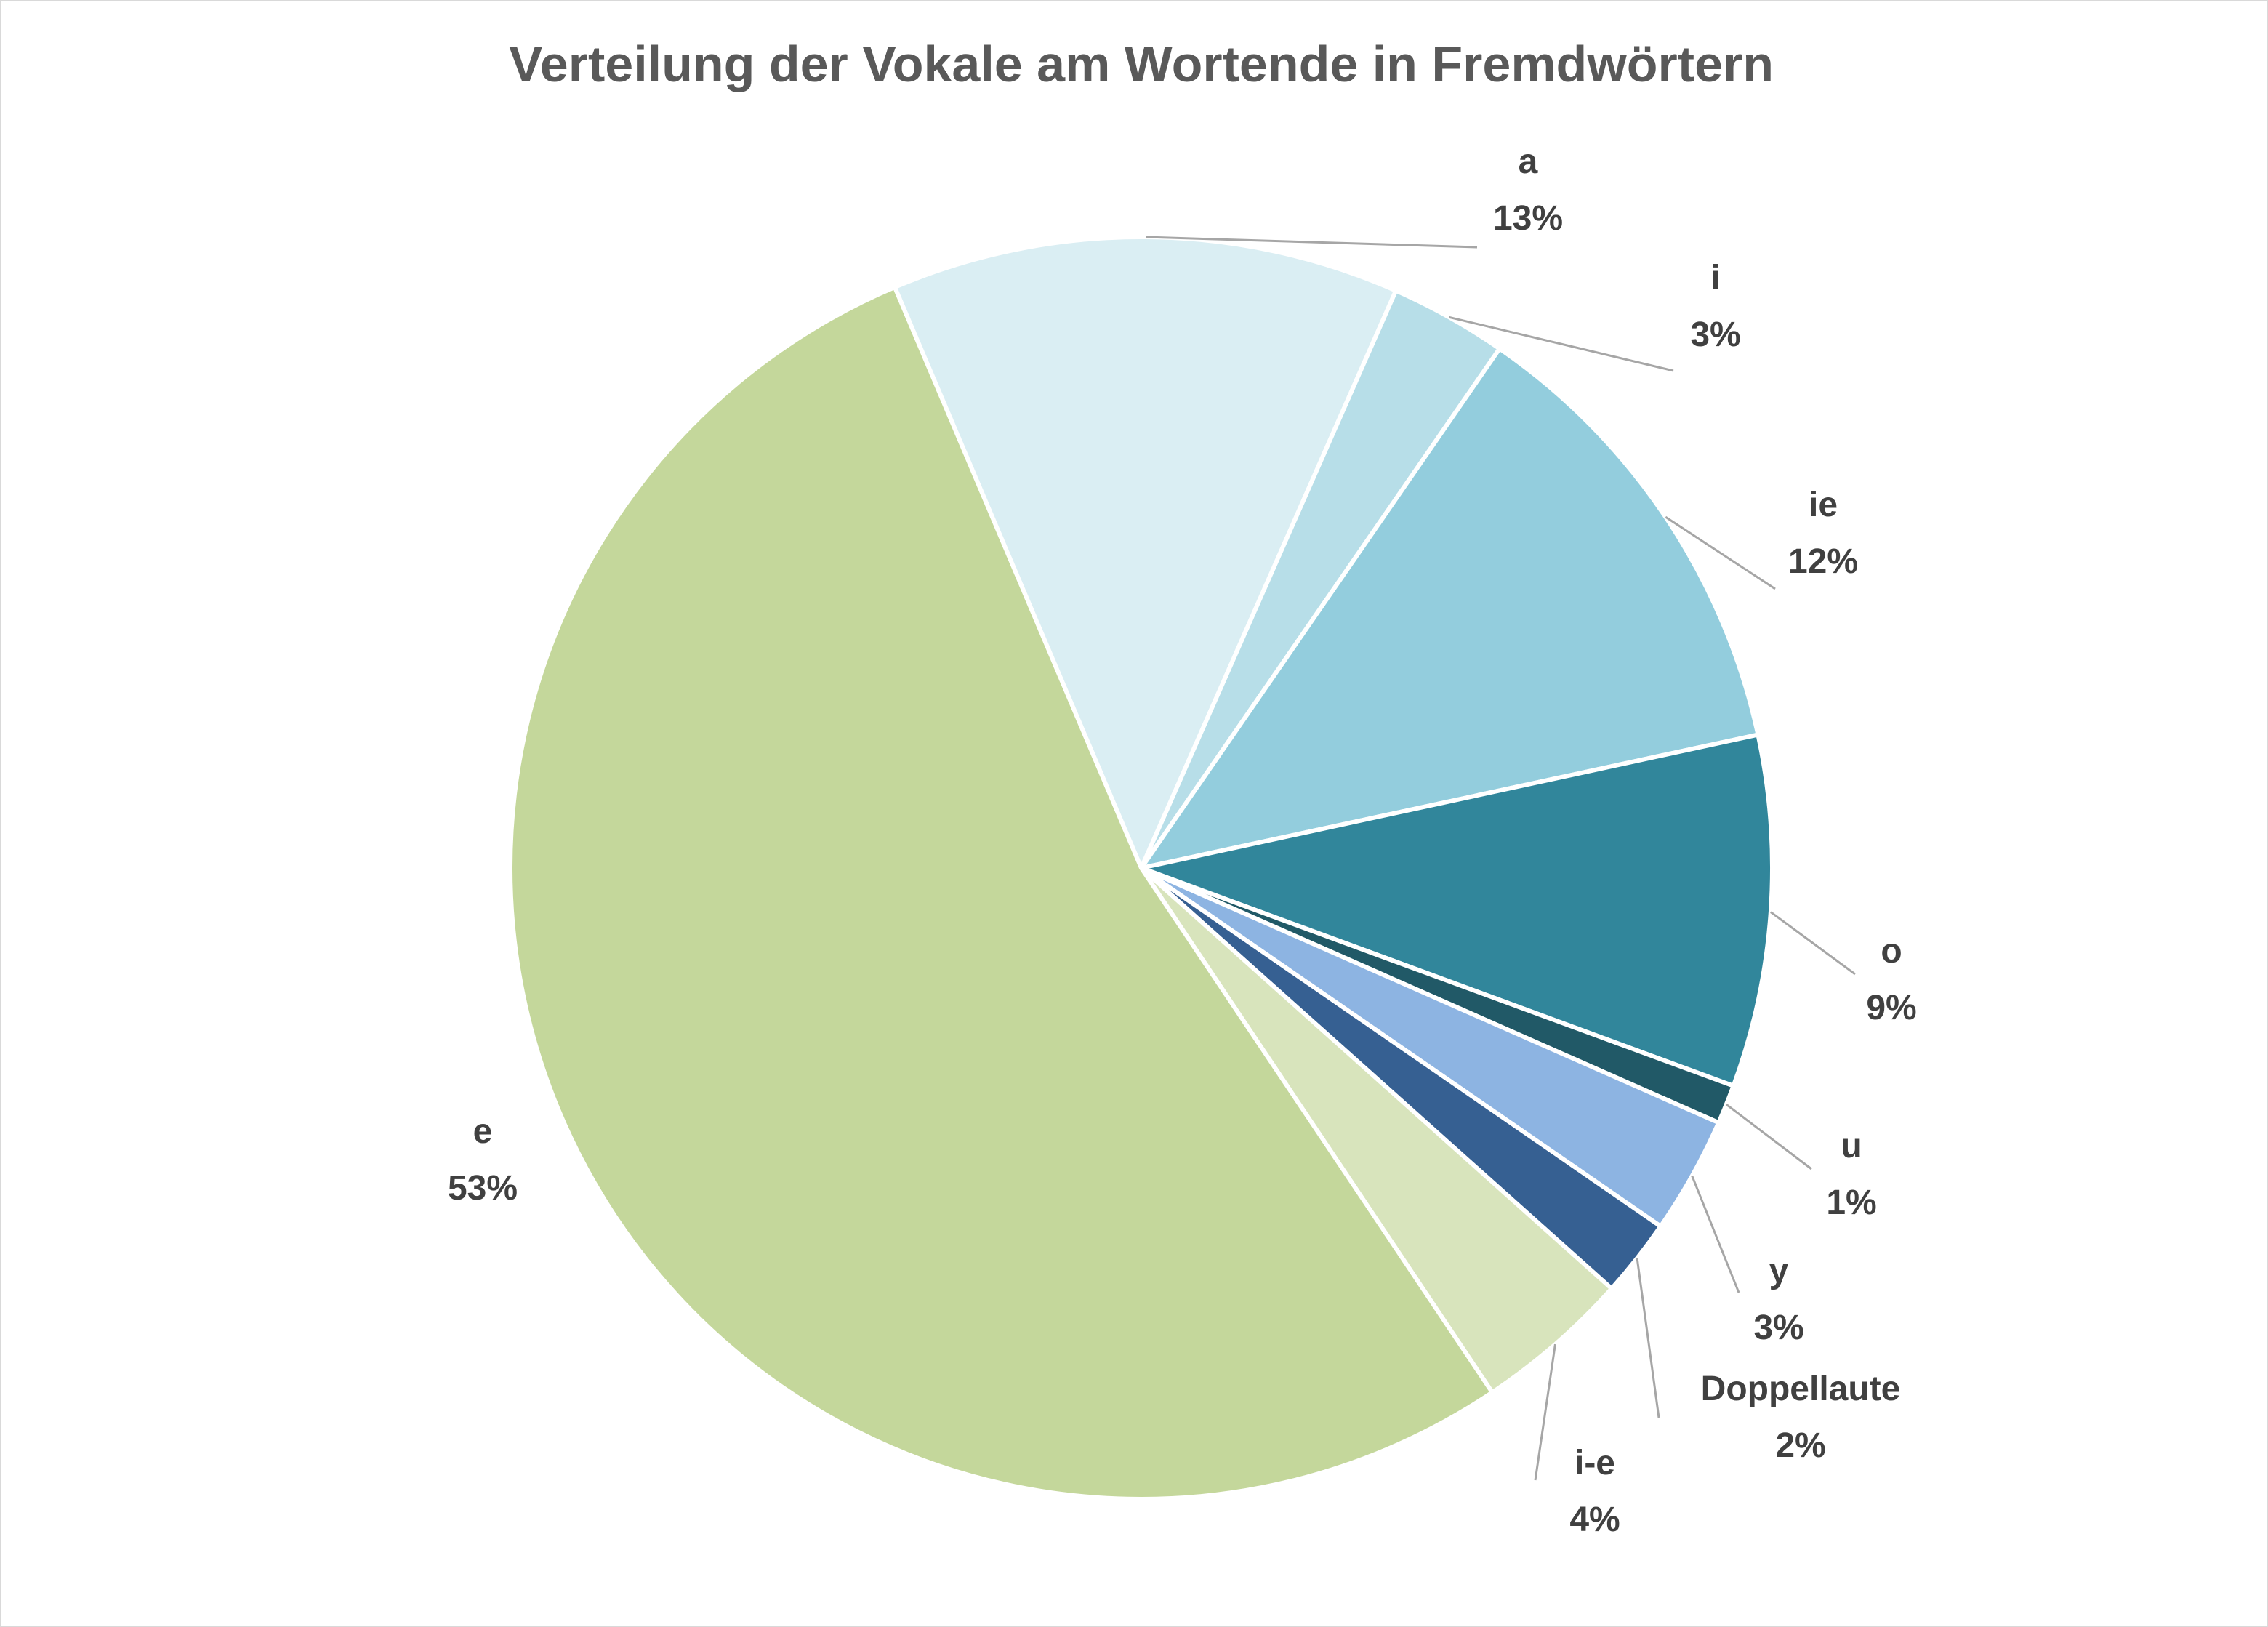  Describe the element at coordinates (1715, 278) in the screenshot. I see `data-label-name-i: i` at that location.